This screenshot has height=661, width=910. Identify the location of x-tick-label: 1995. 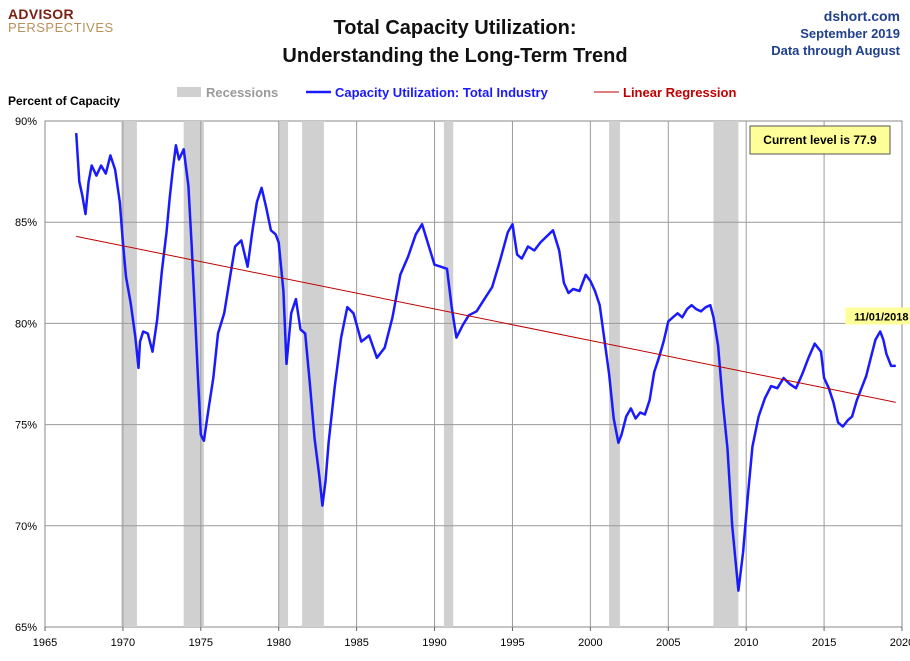
(512, 643).